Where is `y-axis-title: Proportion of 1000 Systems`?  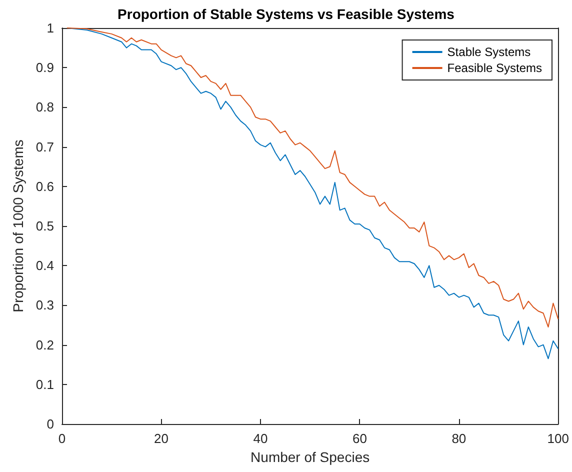 y-axis-title: Proportion of 1000 Systems is located at coordinates (18, 226).